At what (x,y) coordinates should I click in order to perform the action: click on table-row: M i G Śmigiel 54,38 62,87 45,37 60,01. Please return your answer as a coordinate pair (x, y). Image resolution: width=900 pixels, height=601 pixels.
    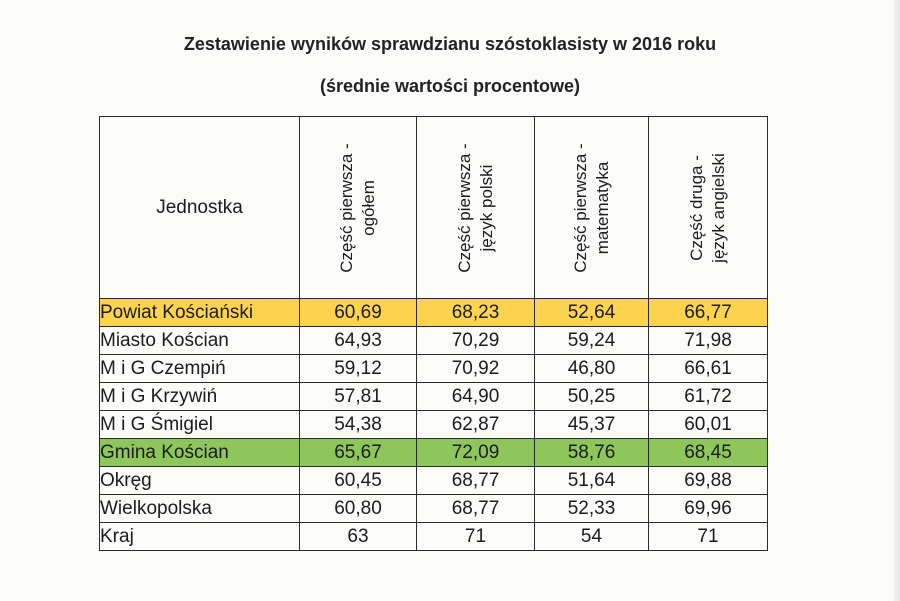
    Looking at the image, I should click on (433, 424).